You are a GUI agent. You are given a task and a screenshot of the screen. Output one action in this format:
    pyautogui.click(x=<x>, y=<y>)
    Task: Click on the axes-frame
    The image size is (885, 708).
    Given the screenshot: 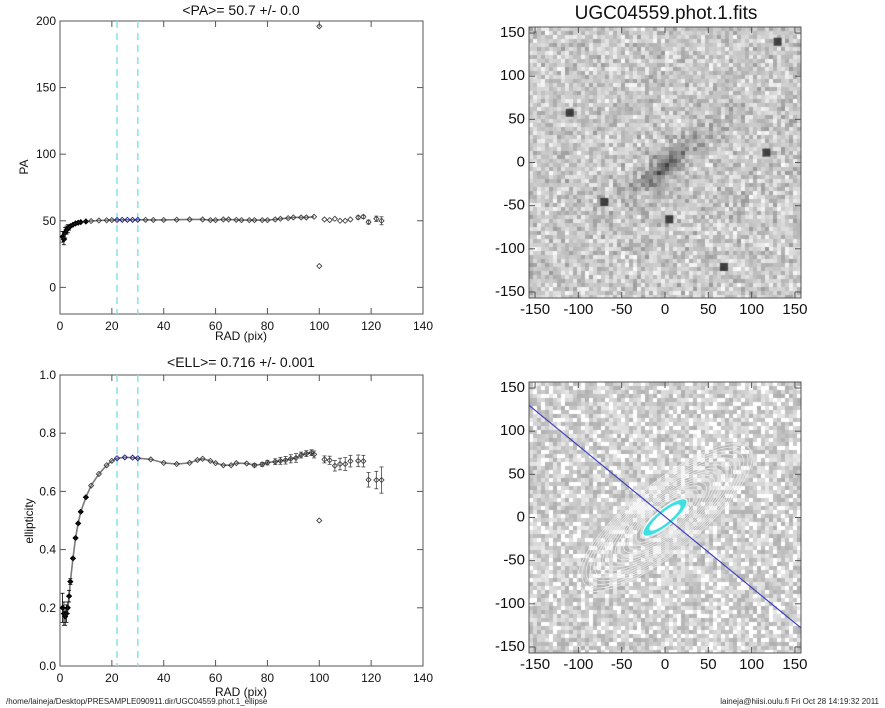 What is the action you would take?
    pyautogui.click(x=665, y=162)
    